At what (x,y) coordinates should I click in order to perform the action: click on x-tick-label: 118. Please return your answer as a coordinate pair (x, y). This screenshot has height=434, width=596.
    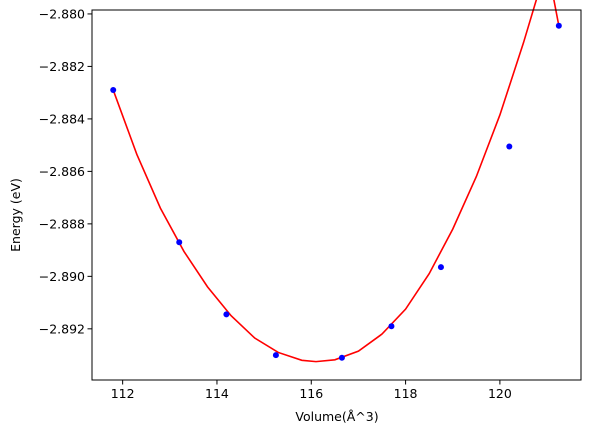
    Looking at the image, I should click on (406, 393).